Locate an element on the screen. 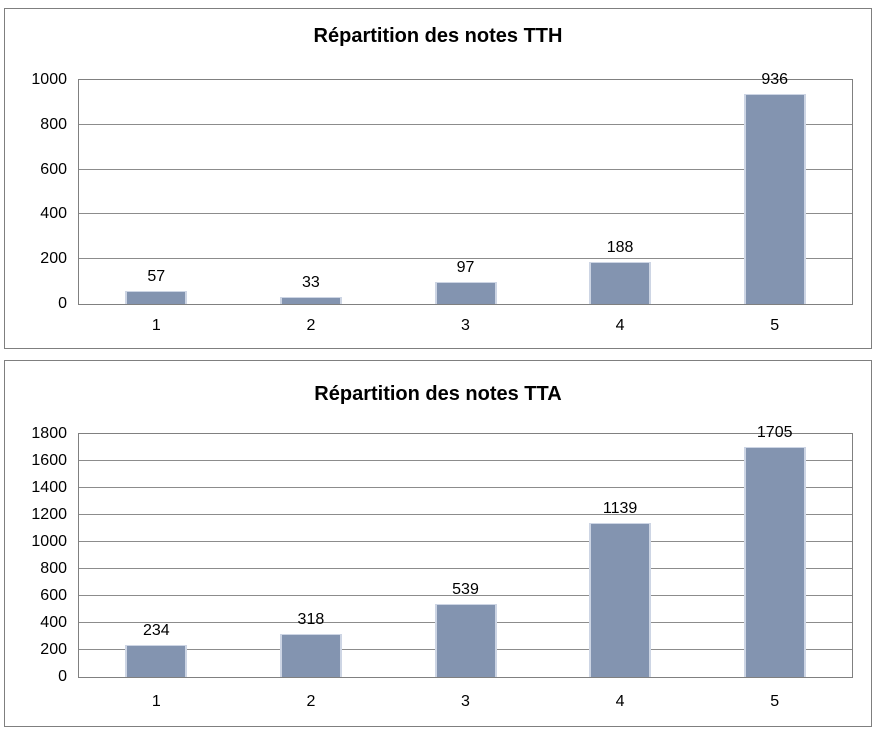  y-axis-tick-label: 1600 is located at coordinates (49, 460).